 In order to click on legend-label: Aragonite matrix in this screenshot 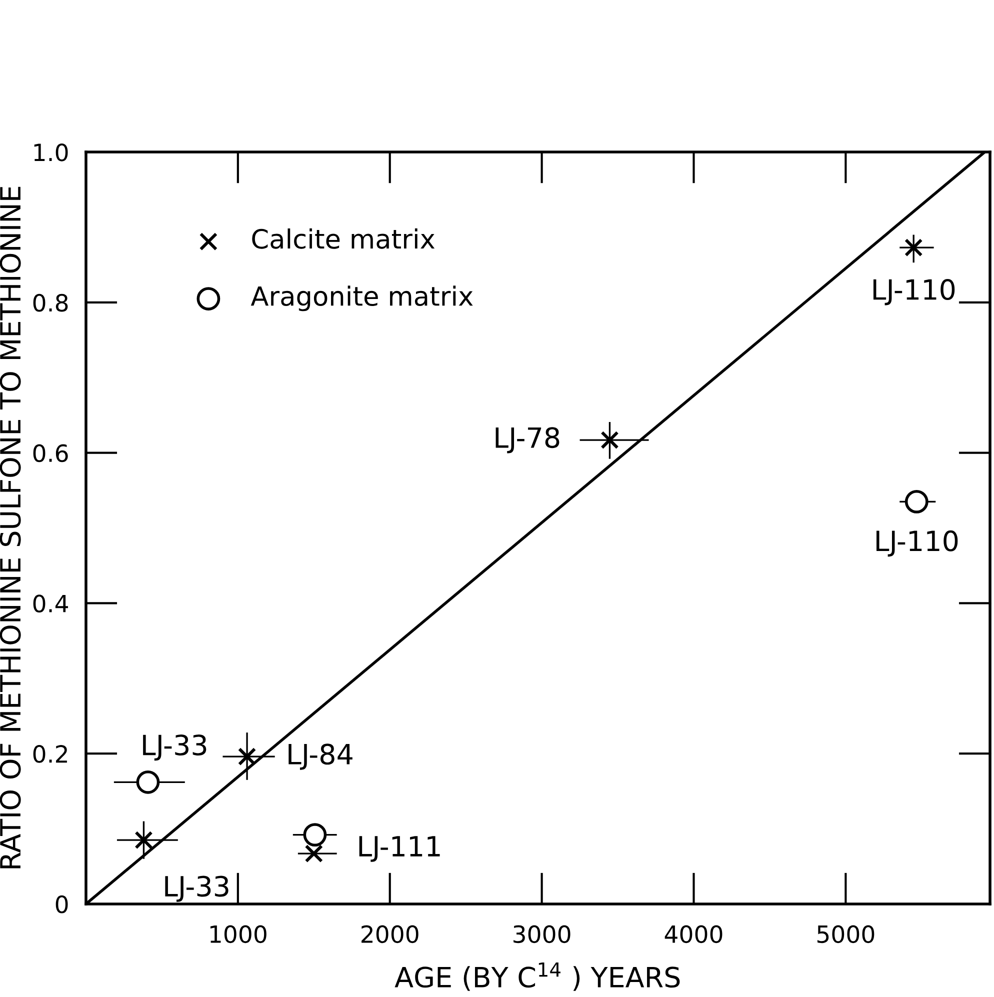, I will do `click(361, 299)`.